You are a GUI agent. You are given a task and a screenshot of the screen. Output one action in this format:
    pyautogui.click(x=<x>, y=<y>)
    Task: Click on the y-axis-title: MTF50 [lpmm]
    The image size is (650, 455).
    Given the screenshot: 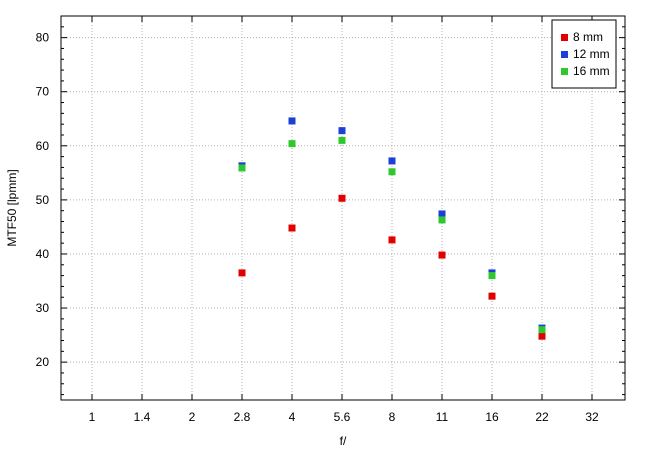 What is the action you would take?
    pyautogui.click(x=12, y=207)
    